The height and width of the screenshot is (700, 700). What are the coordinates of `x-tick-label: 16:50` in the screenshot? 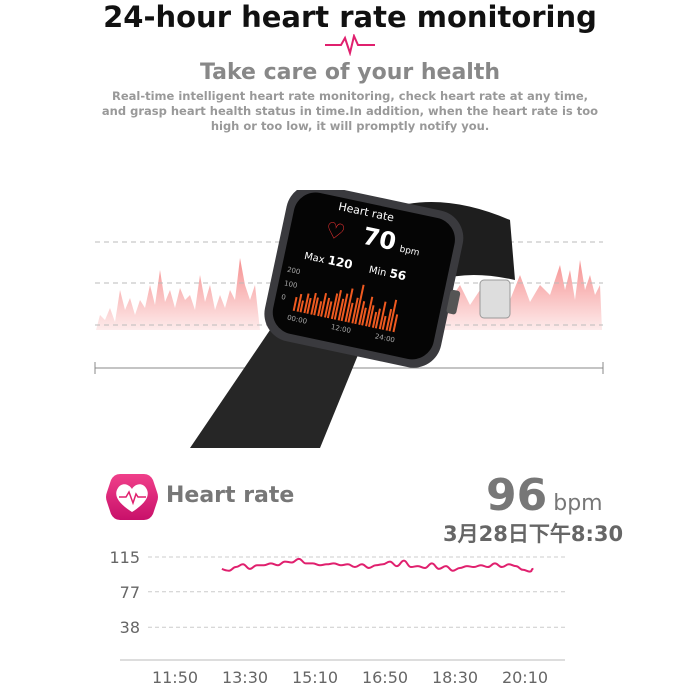 It's located at (385, 677).